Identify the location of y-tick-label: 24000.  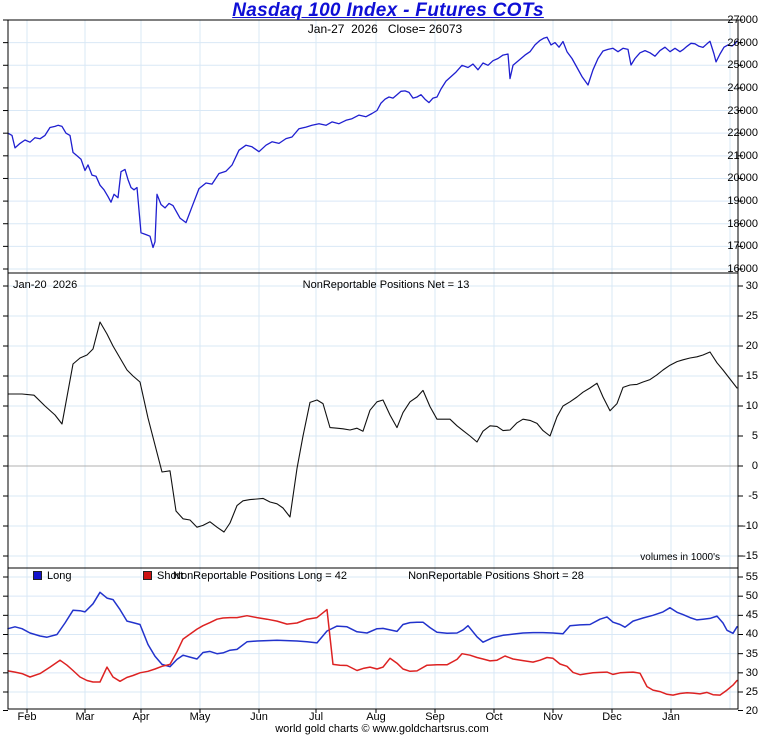
(742, 87).